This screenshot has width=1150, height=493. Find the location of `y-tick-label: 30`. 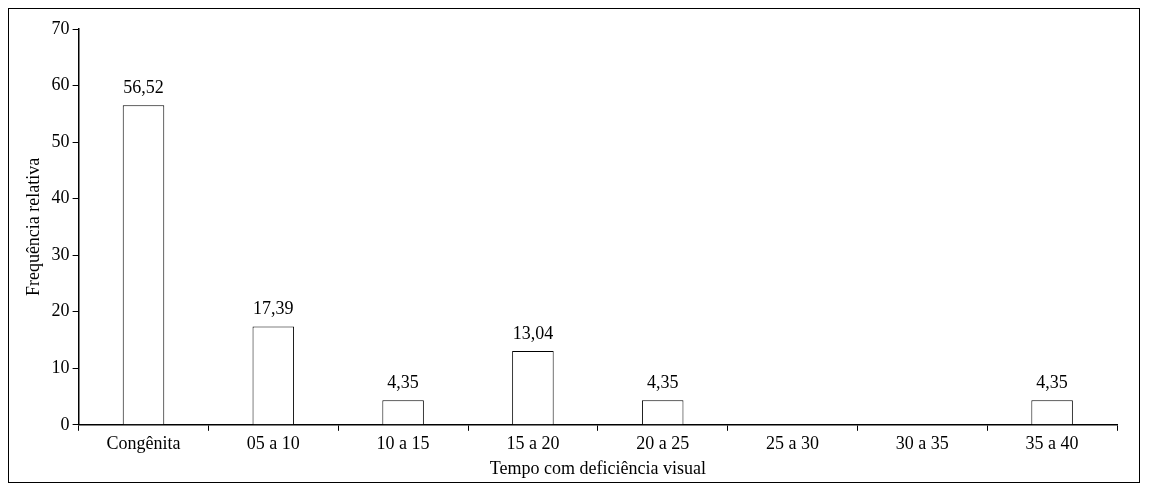

y-tick-label: 30 is located at coordinates (60, 253).